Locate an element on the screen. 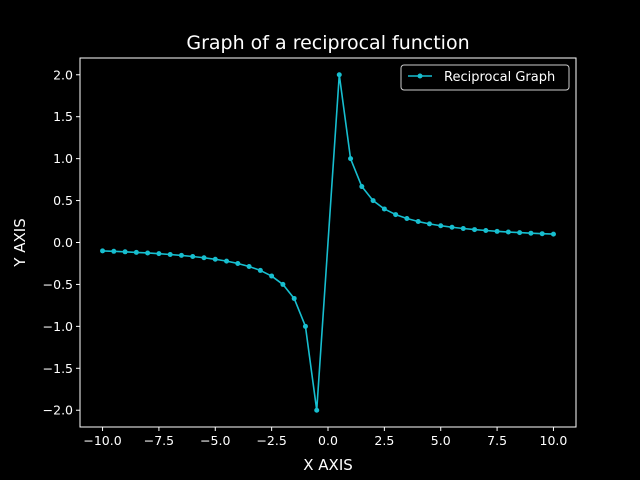 The width and height of the screenshot is (640, 480). y-tick-label: 1.5 is located at coordinates (63, 116).